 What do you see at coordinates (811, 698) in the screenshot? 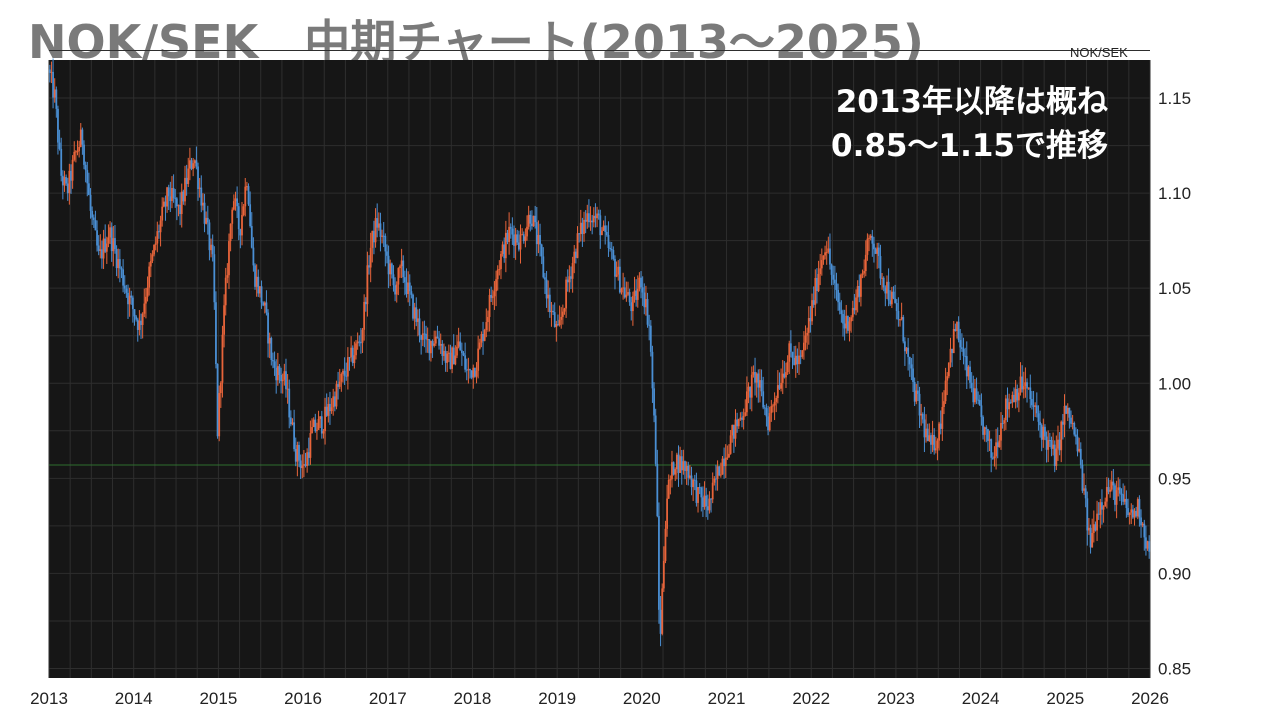
I see `x-tick-label: 2022` at bounding box center [811, 698].